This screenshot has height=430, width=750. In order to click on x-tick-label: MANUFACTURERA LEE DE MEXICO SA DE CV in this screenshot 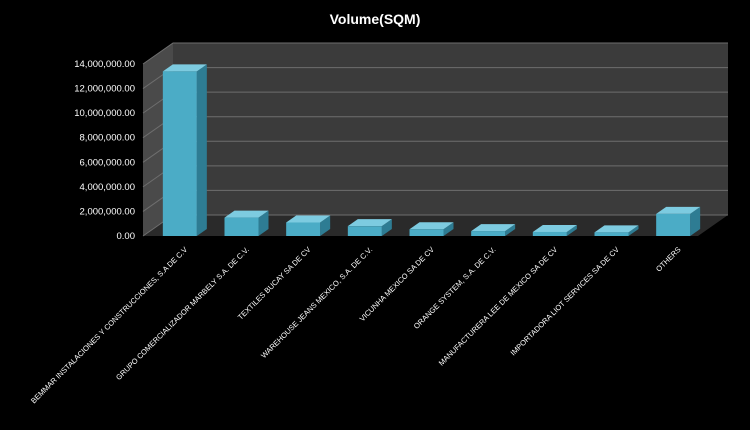, I will do `click(498, 306)`.